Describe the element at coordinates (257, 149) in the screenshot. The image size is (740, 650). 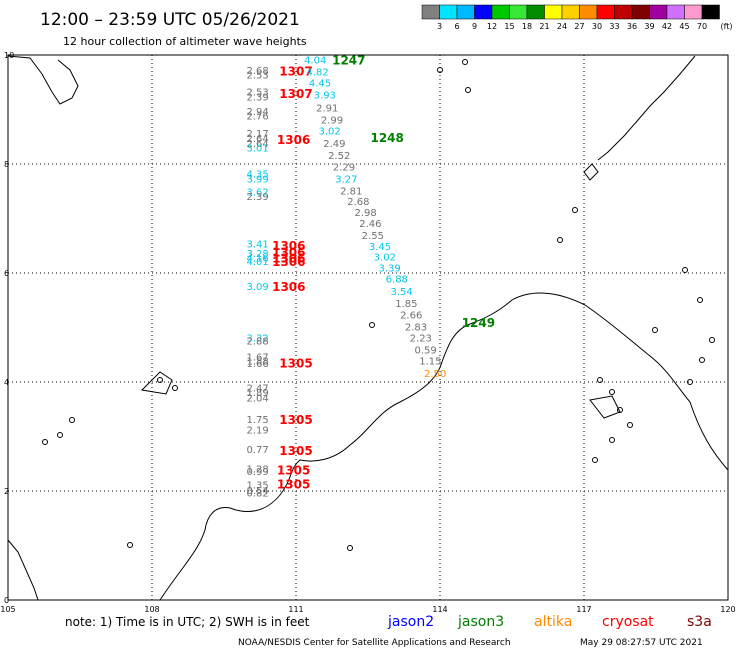
I see `swh-value: 3.01` at that location.